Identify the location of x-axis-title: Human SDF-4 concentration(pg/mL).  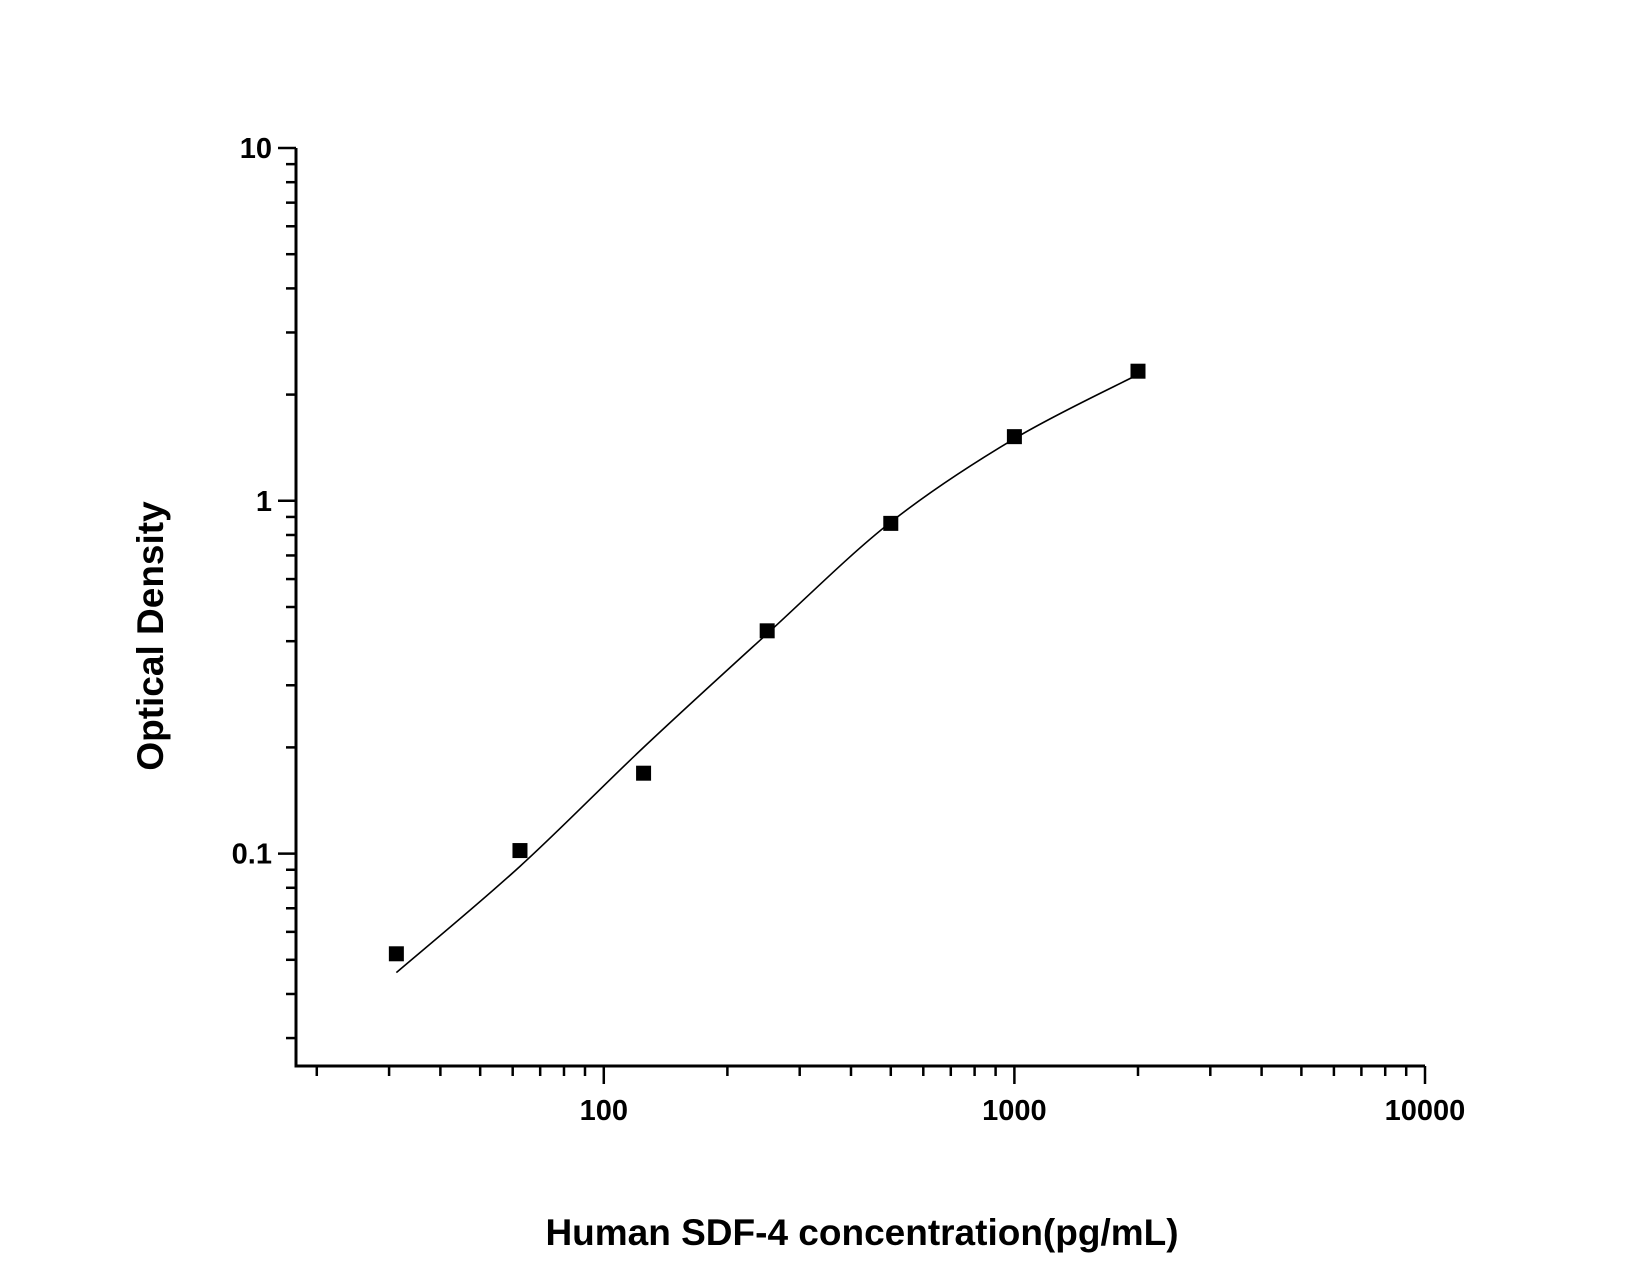
(861, 1232).